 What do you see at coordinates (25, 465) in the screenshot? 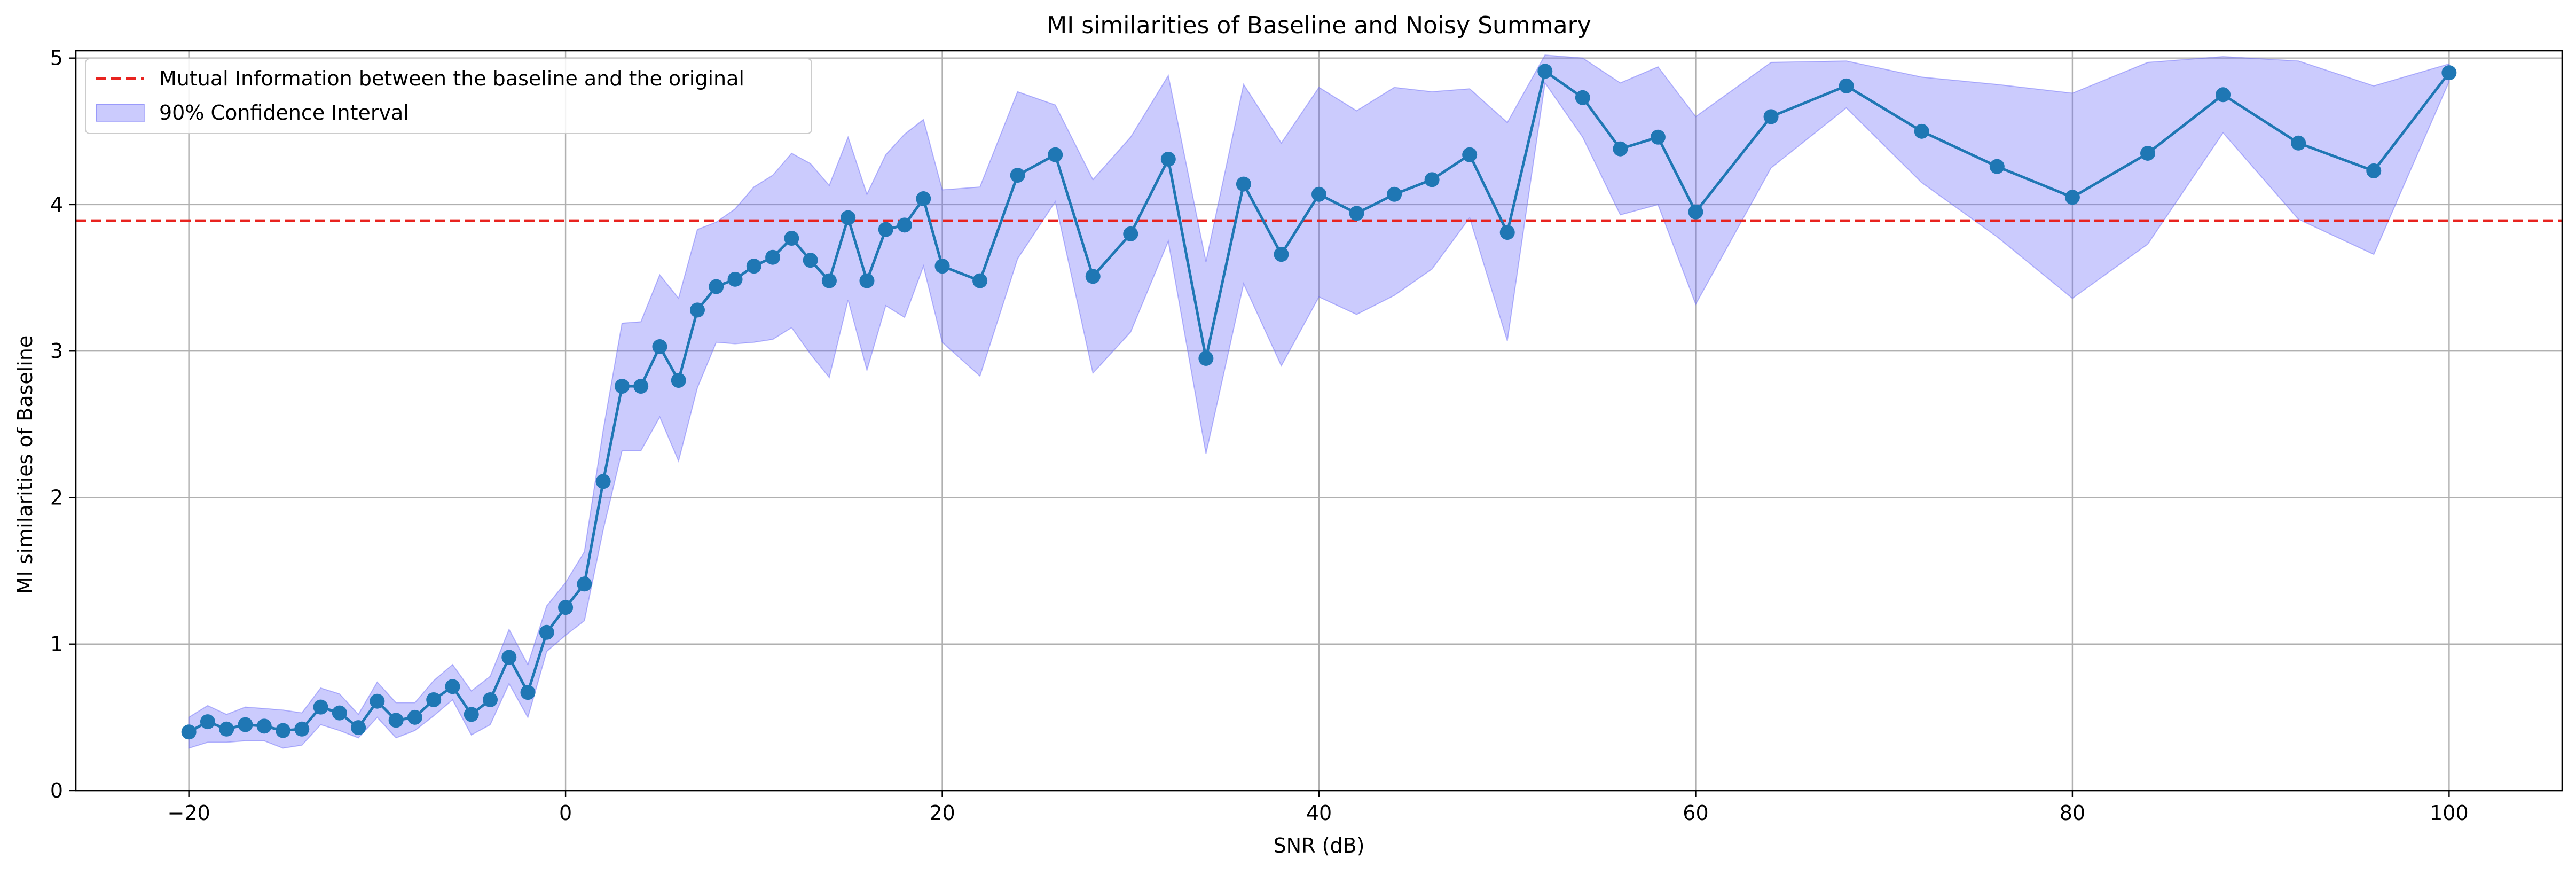
I see `y-axis-label: MI similarities of Baseline` at bounding box center [25, 465].